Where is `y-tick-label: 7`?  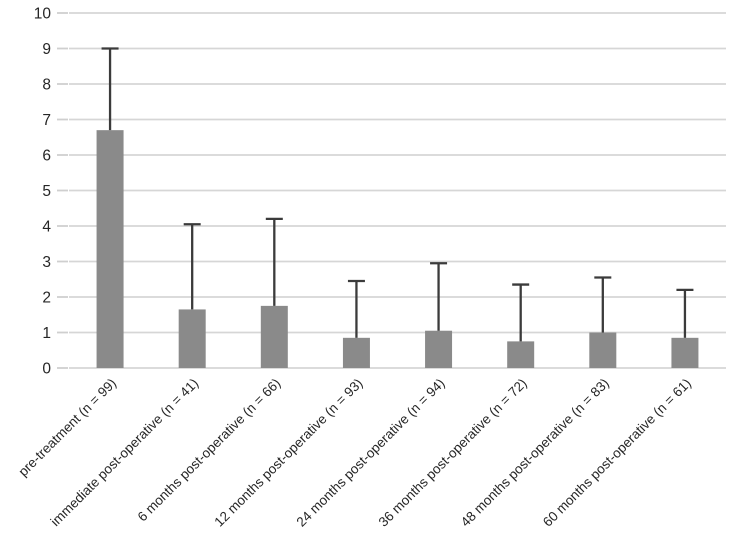
y-tick-label: 7 is located at coordinates (46, 120).